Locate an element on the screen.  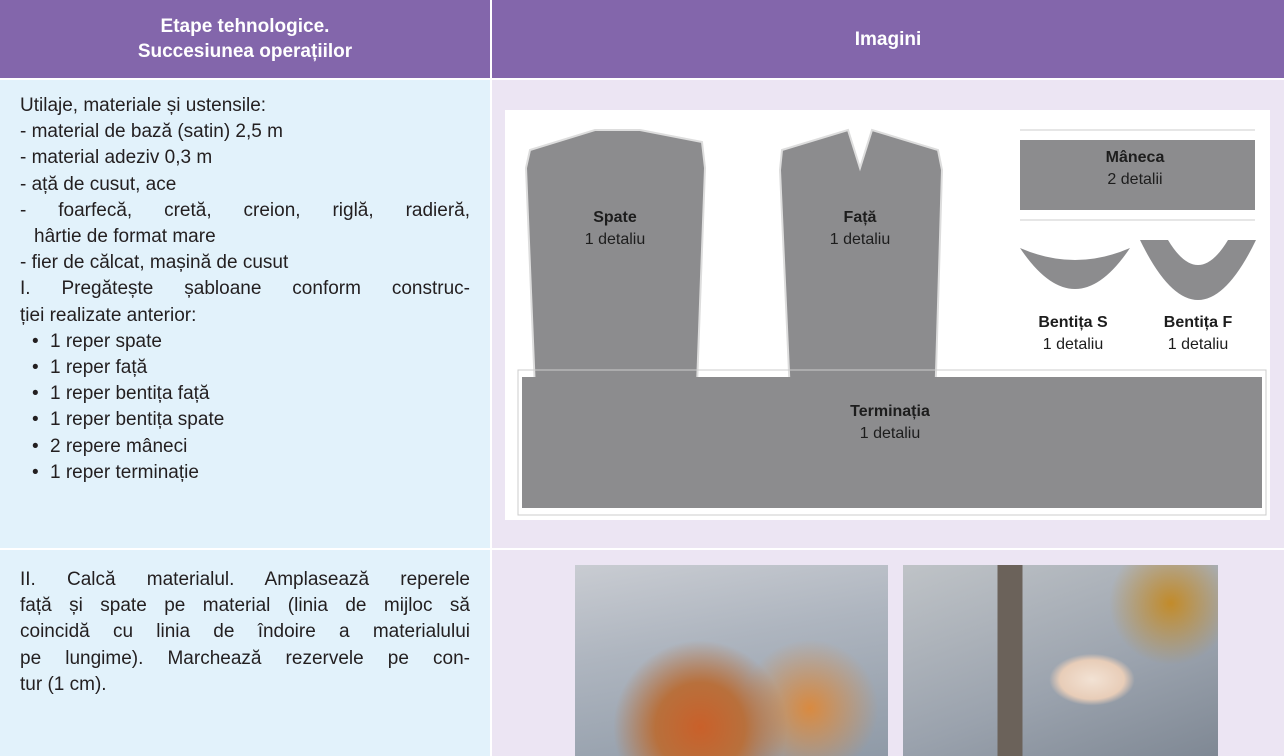
piece-edge is located at coordinates (892, 442).